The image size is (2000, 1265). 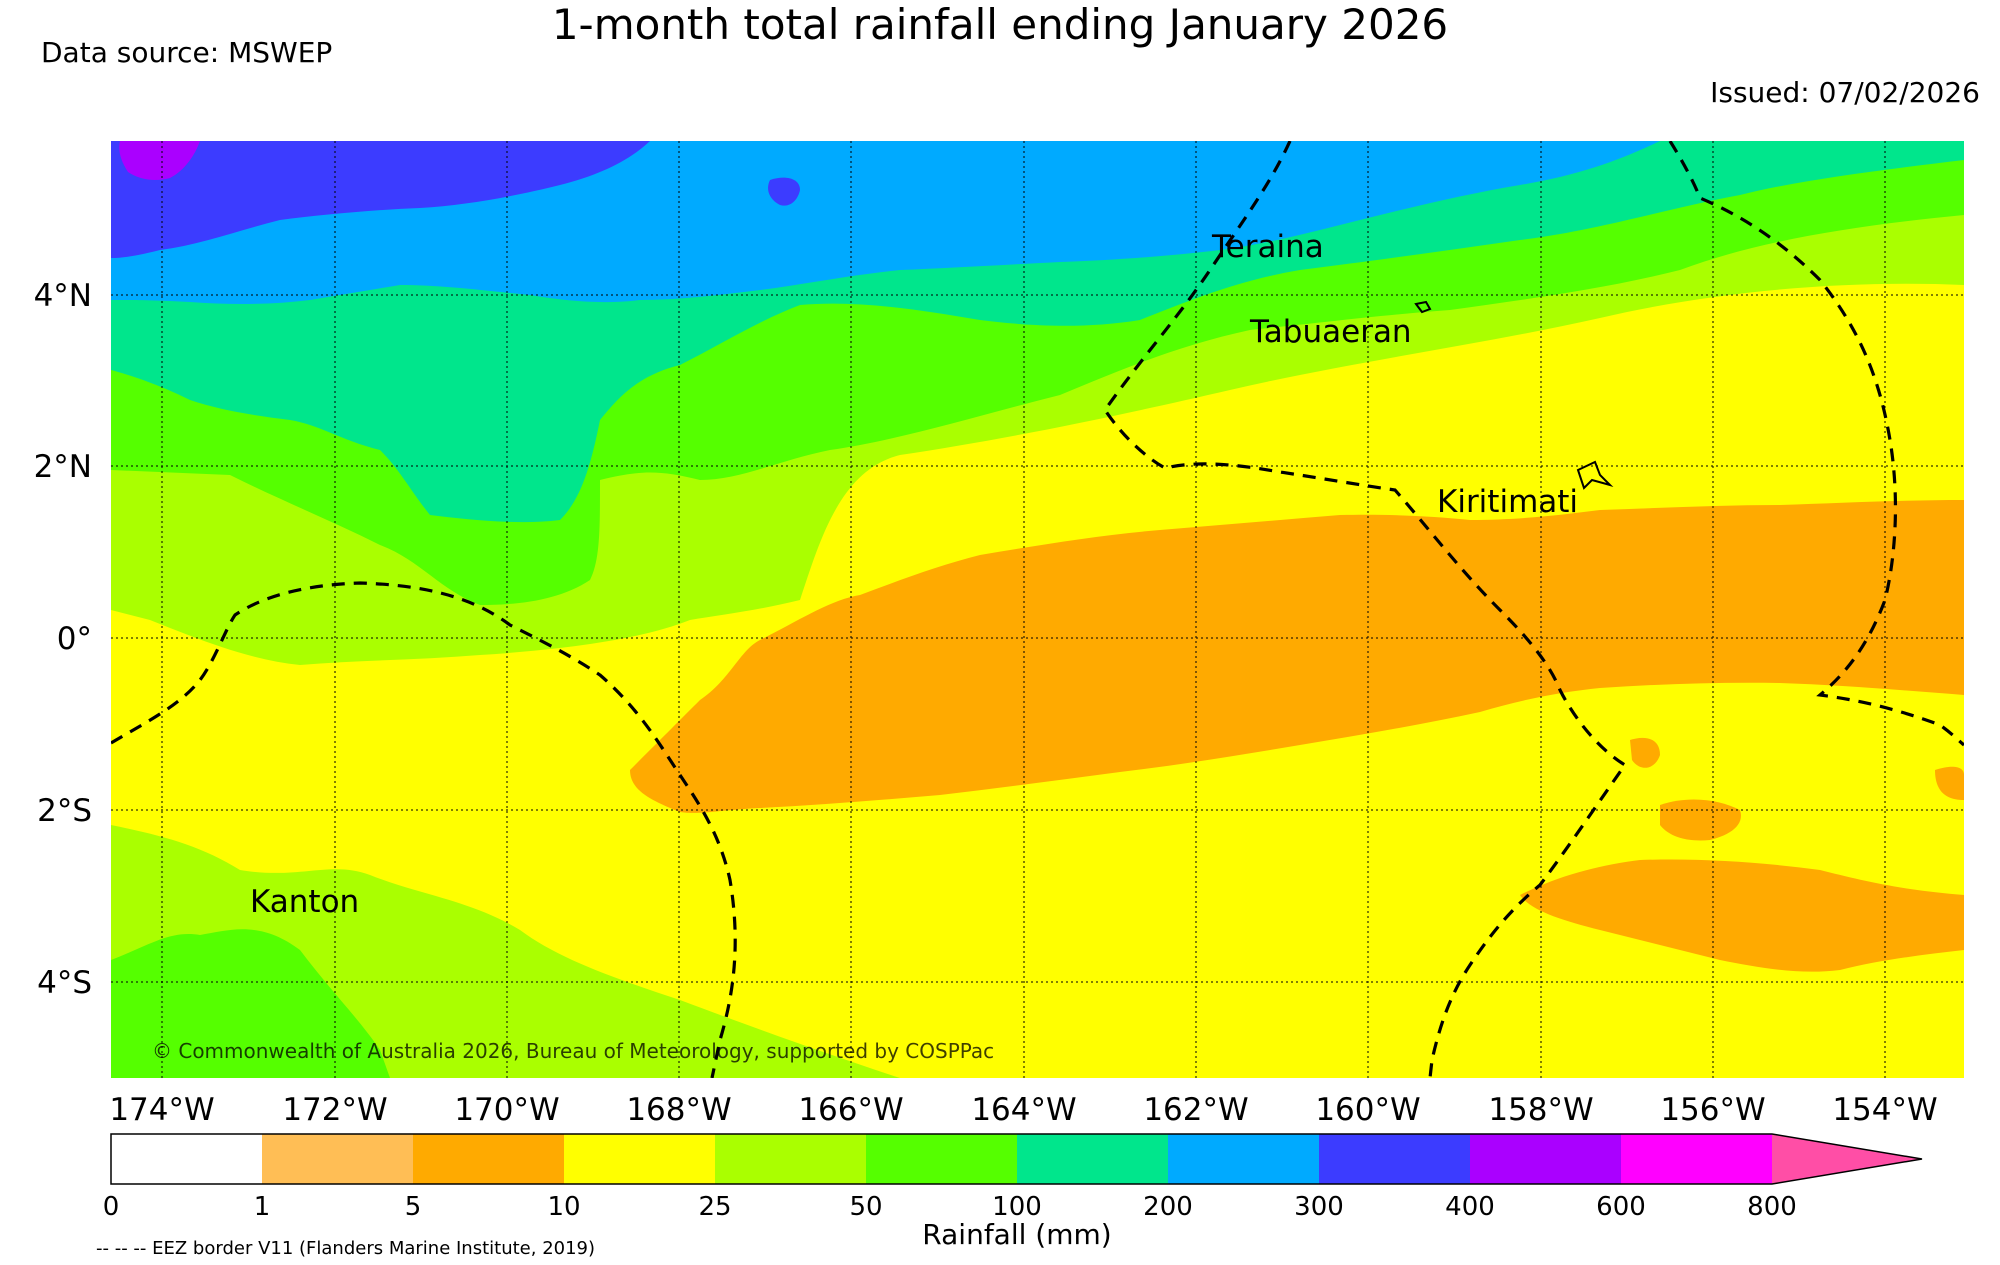 I want to click on place-label-kiritimati: Kiritimati, so click(x=1507, y=502).